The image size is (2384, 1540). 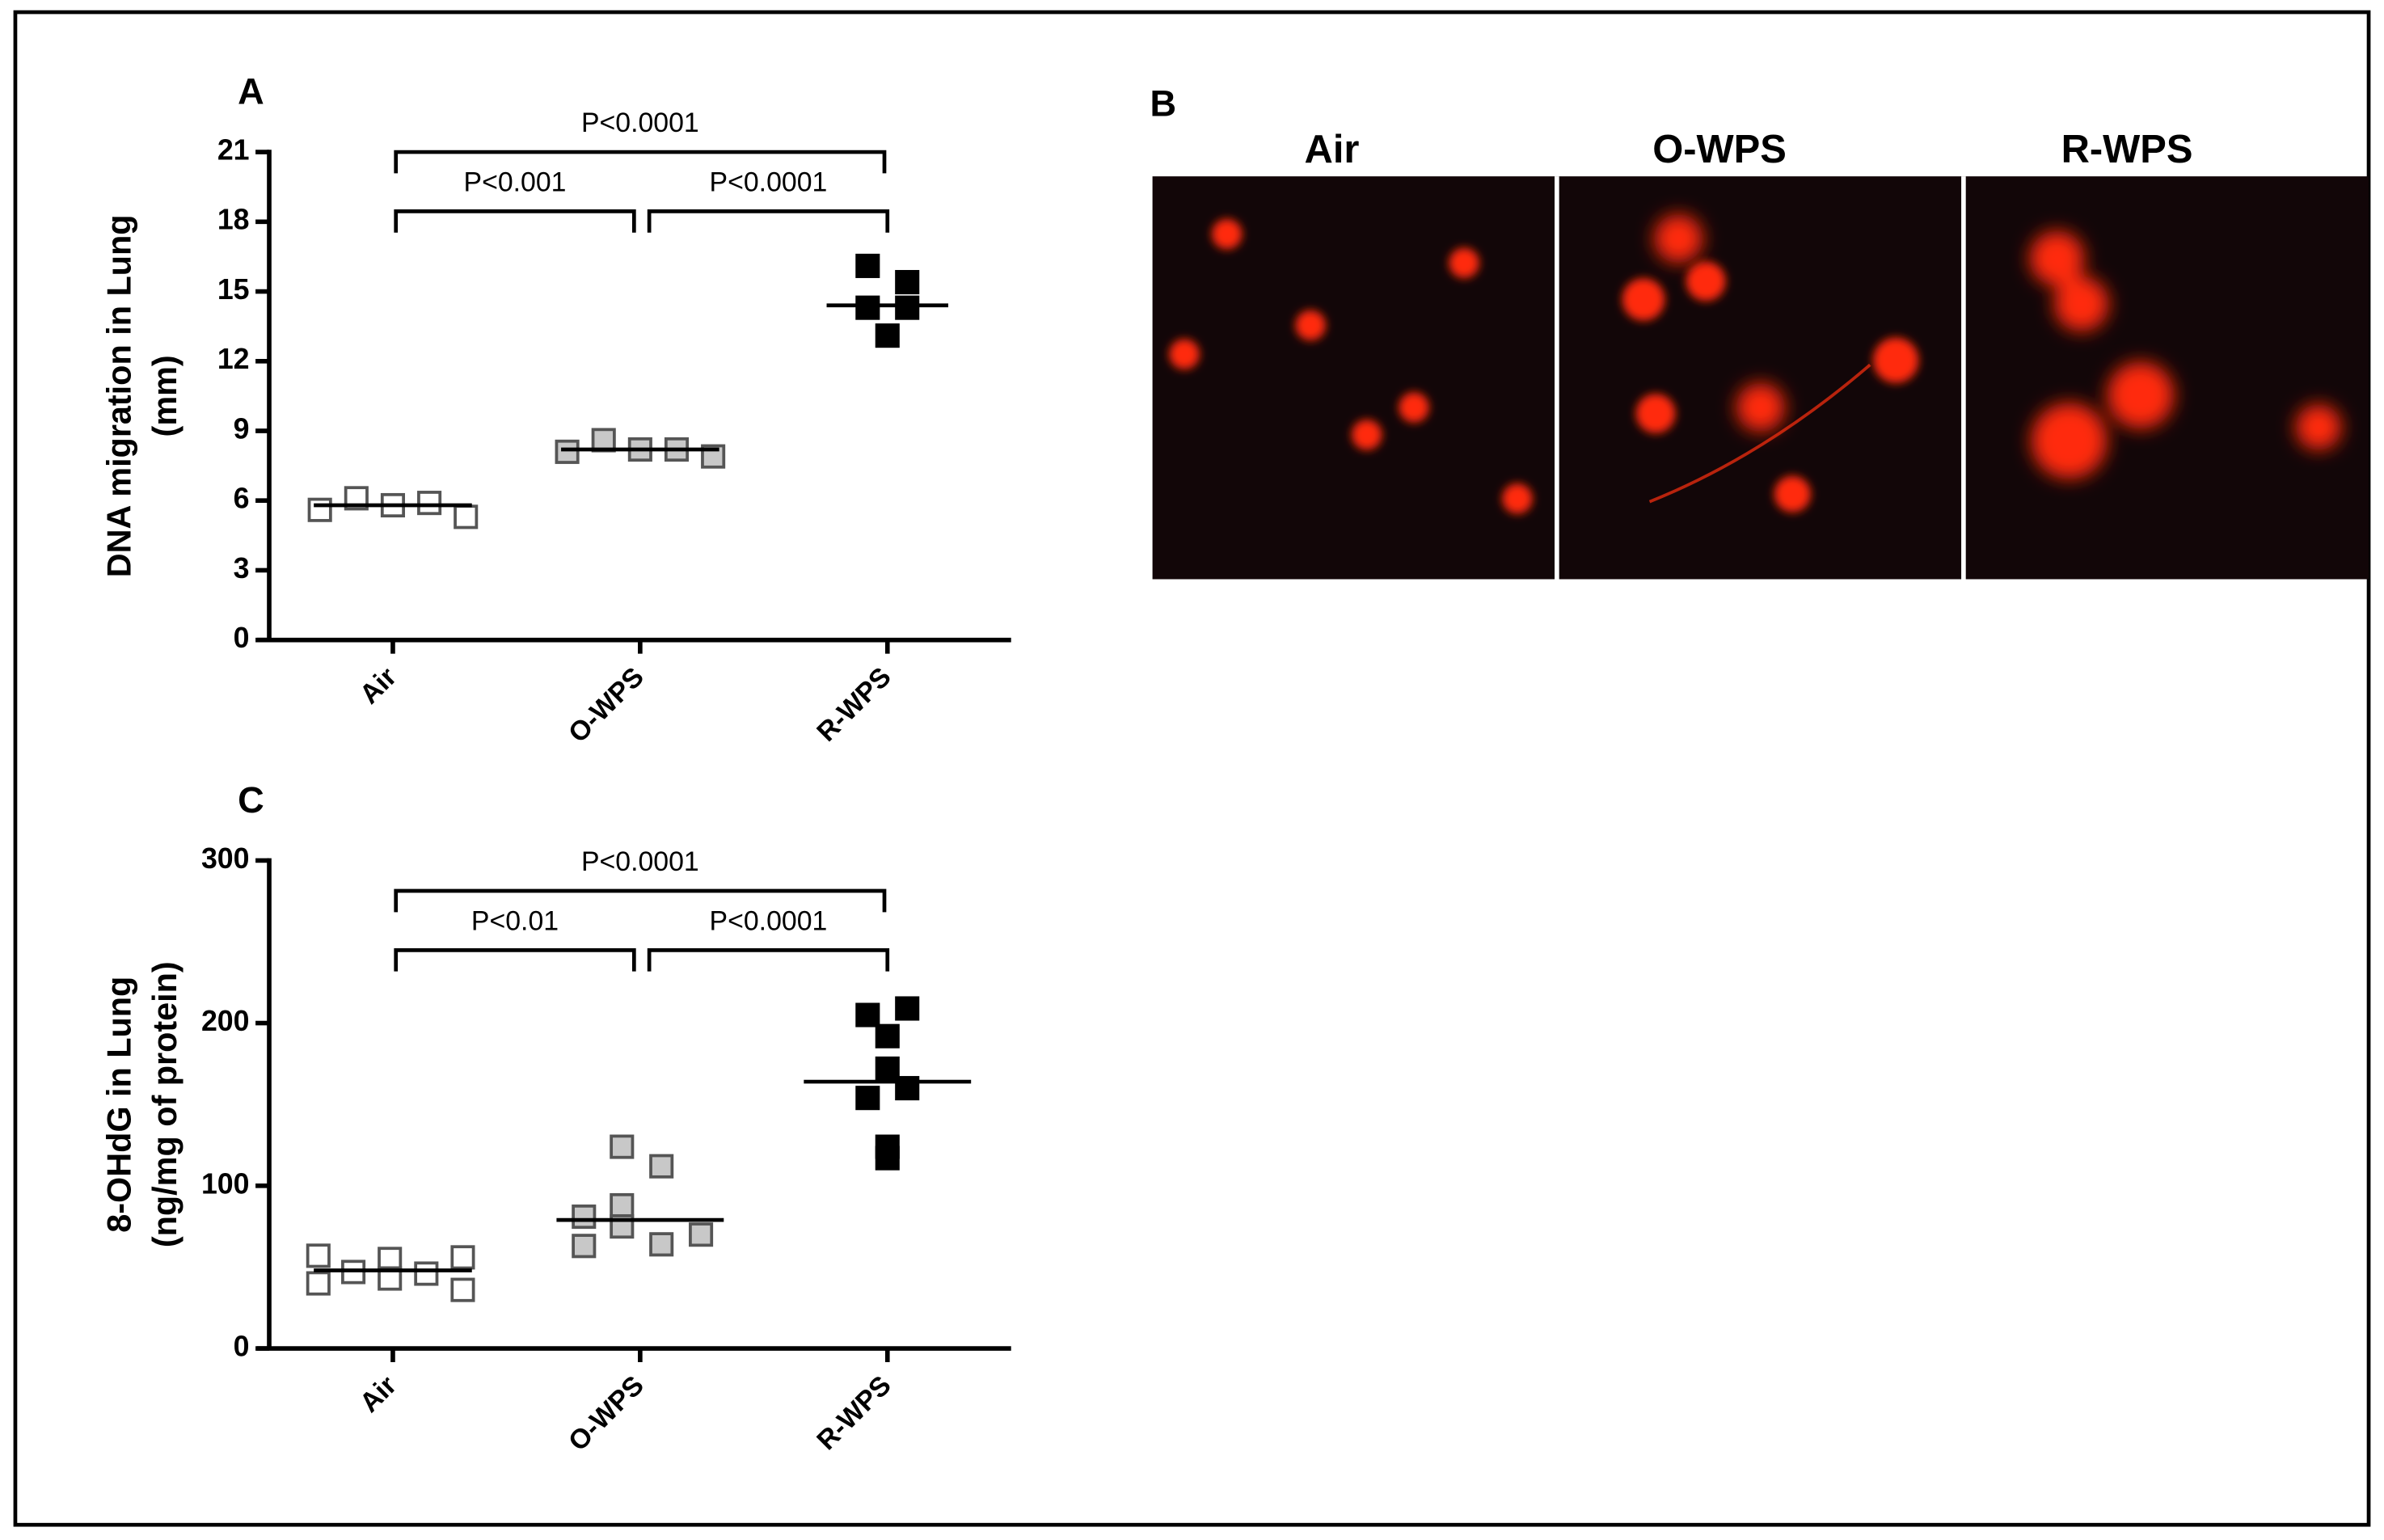 What do you see at coordinates (251, 92) in the screenshot?
I see `panel-label: A` at bounding box center [251, 92].